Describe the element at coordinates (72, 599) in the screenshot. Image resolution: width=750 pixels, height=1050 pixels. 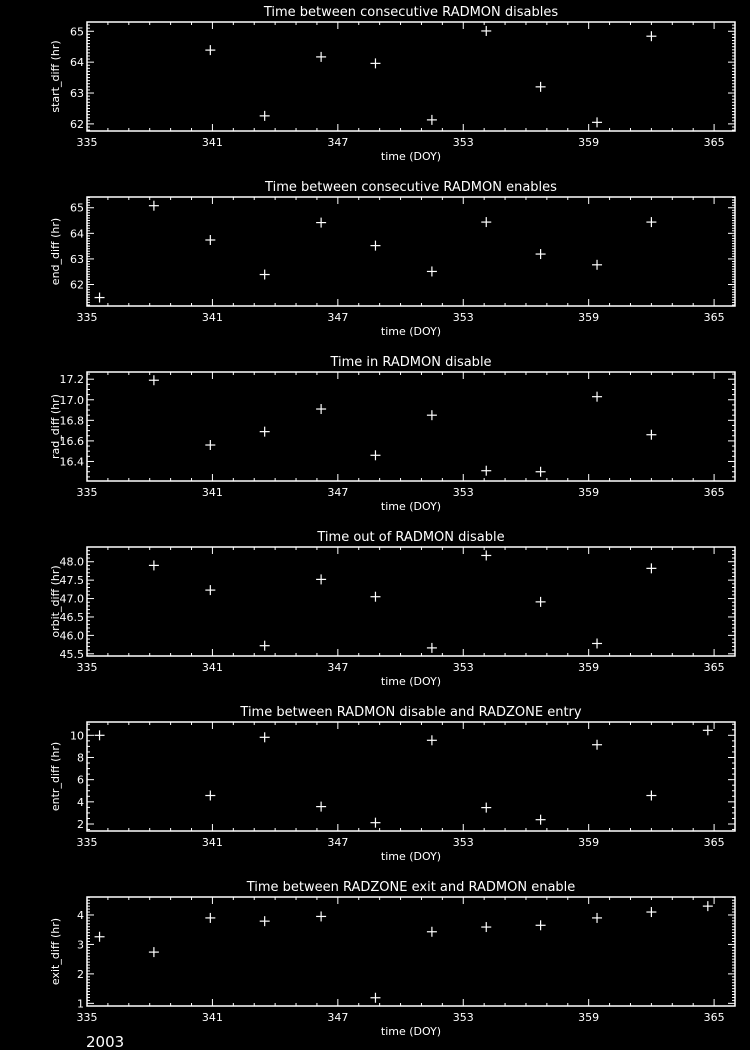
I see `y-tick-label: 47.0` at that location.